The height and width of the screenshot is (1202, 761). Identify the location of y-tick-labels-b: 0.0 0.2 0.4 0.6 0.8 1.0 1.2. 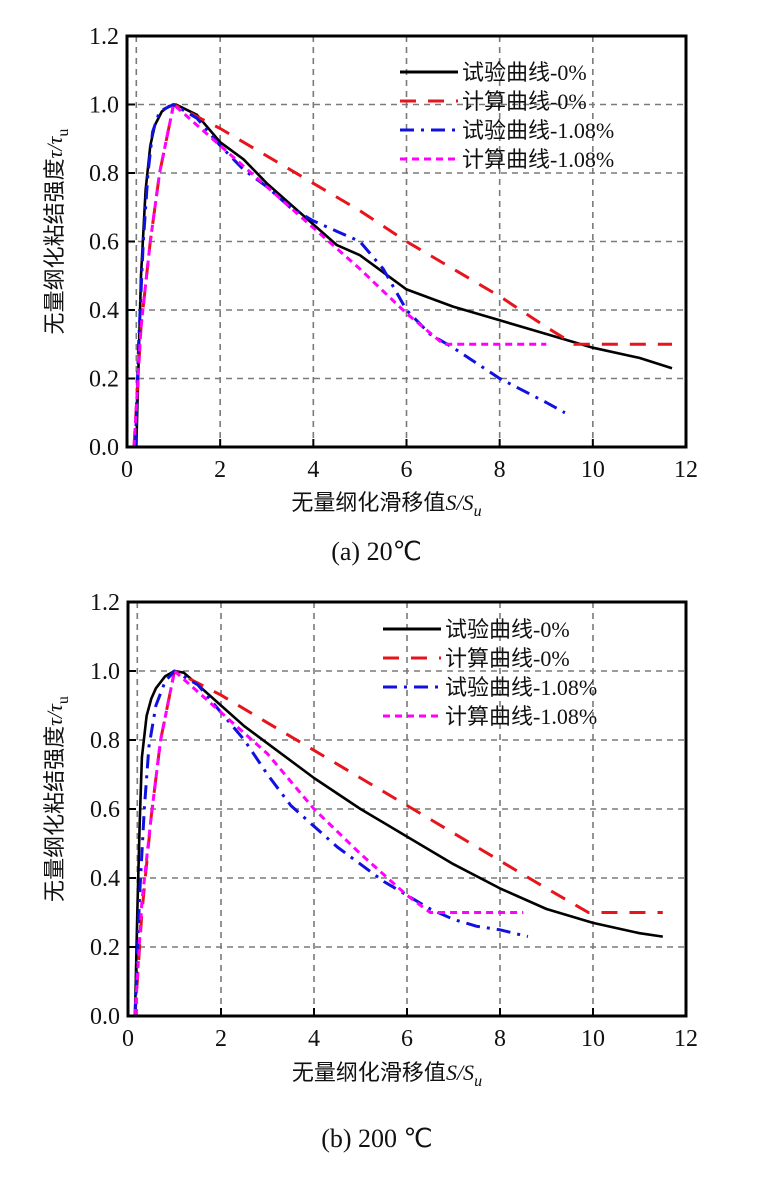
(105, 810).